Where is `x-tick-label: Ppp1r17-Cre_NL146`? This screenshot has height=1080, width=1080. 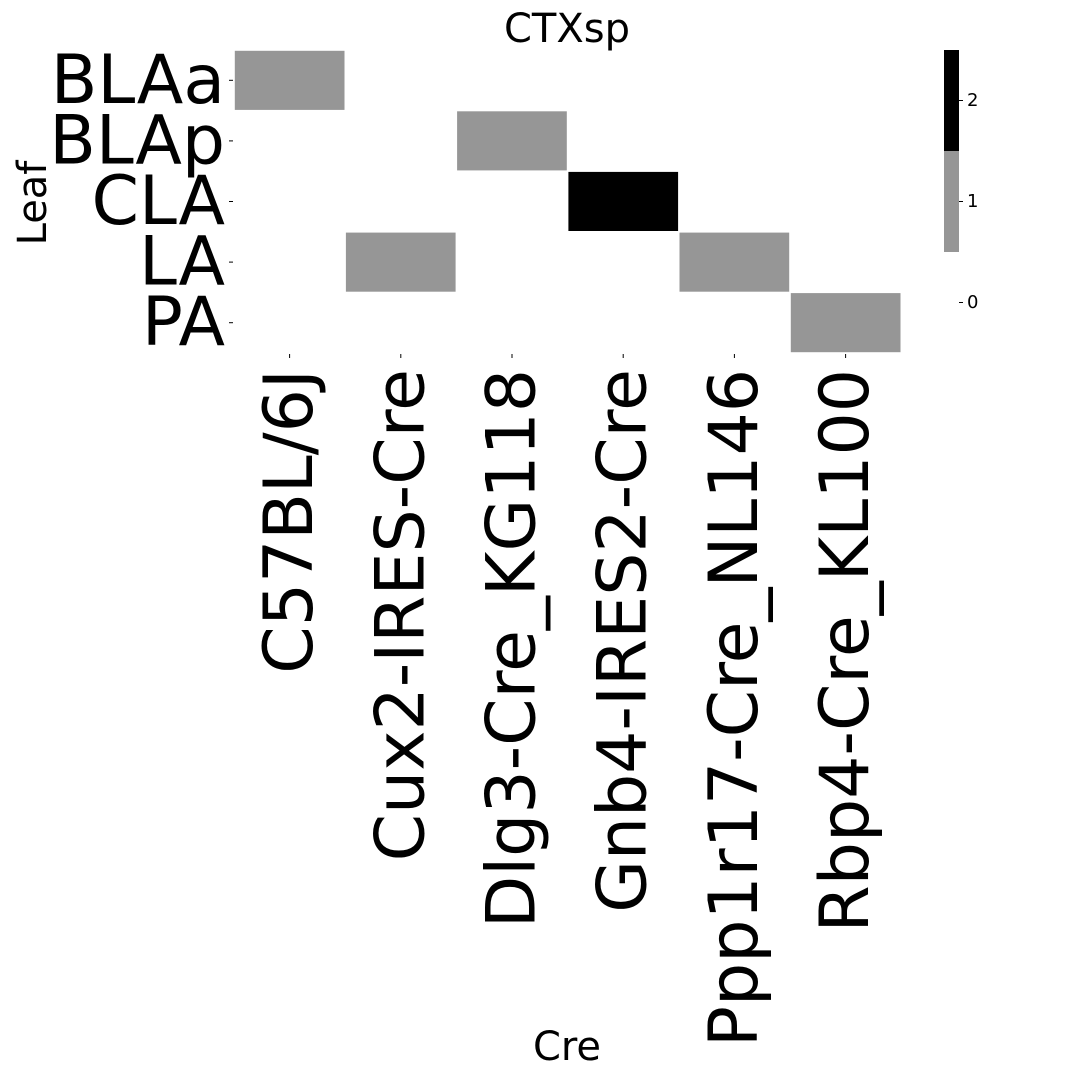 x-tick-label: Ppp1r17-Cre_NL146 is located at coordinates (734, 708).